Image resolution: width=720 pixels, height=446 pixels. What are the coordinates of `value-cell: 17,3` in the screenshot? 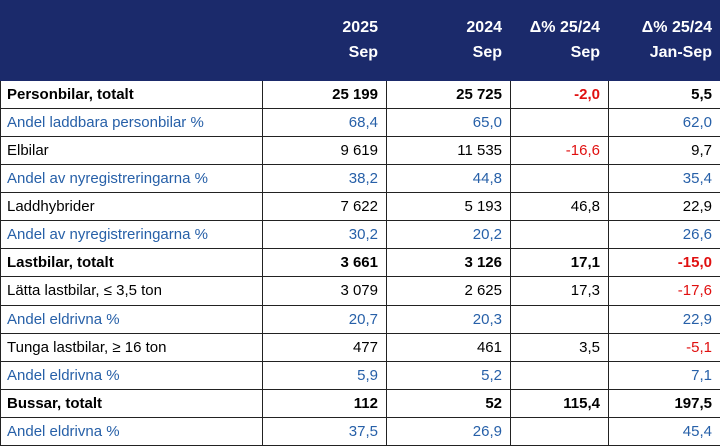 It's located at (559, 291).